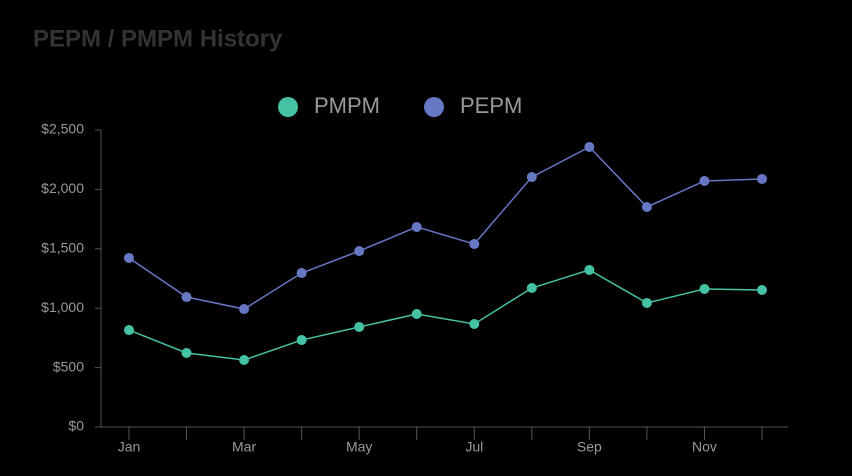 Image resolution: width=852 pixels, height=476 pixels. I want to click on x-tick-label: Mar, so click(244, 447).